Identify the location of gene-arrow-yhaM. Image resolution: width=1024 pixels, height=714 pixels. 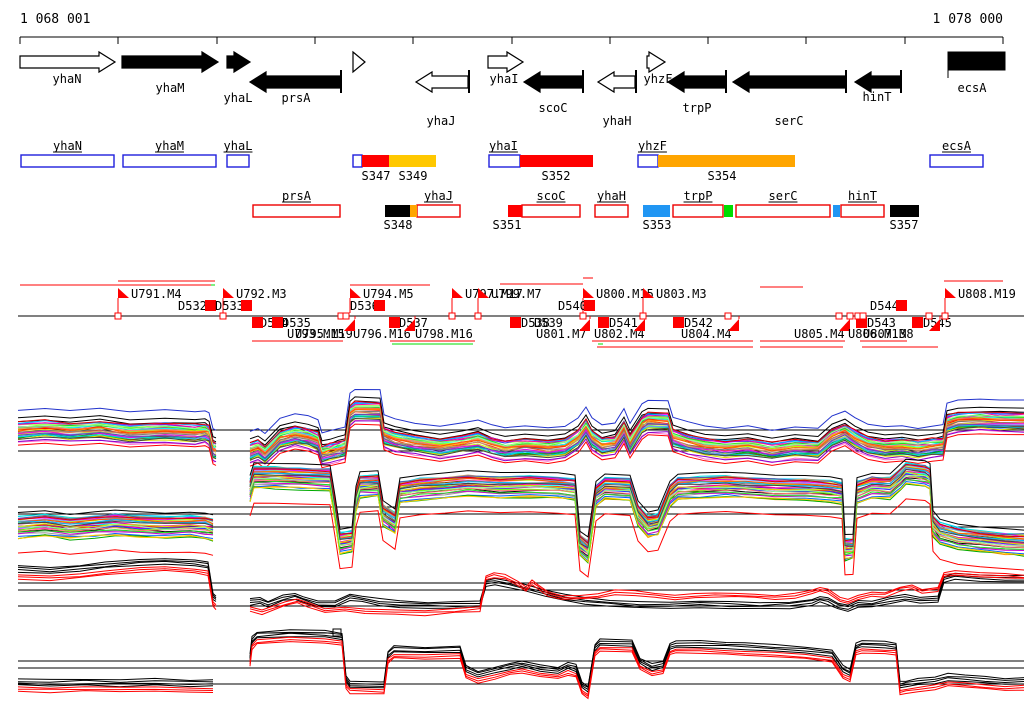
(170, 62).